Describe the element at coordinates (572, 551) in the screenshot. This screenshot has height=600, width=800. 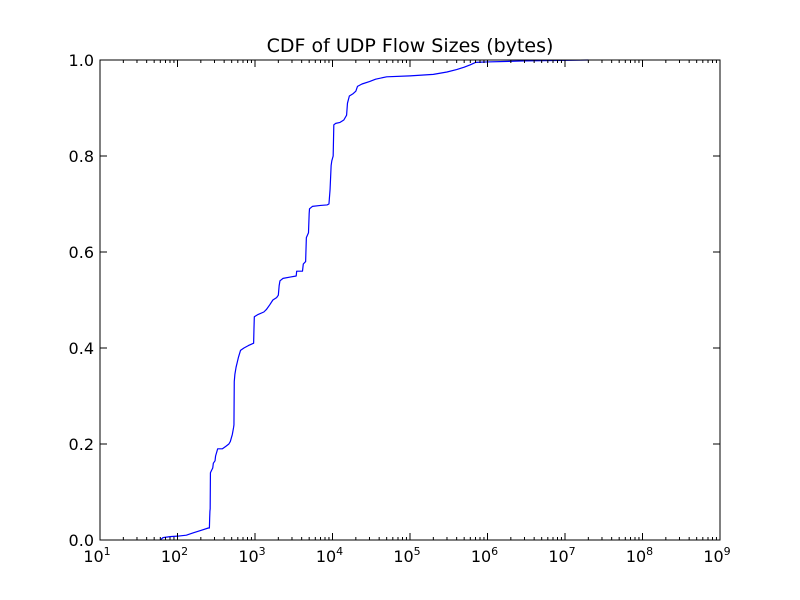
I see `x-tick-exponent: 7` at that location.